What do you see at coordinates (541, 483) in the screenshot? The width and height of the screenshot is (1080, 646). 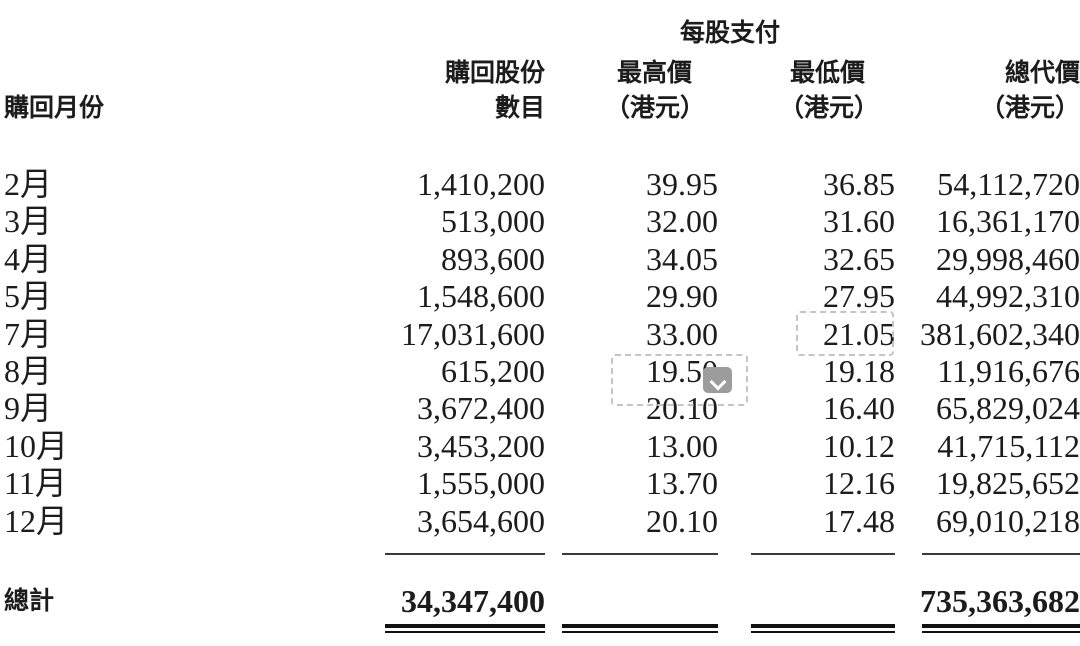 I see `table-row: 11月 1,555,000 13.70 12.16 19,825,652` at bounding box center [541, 483].